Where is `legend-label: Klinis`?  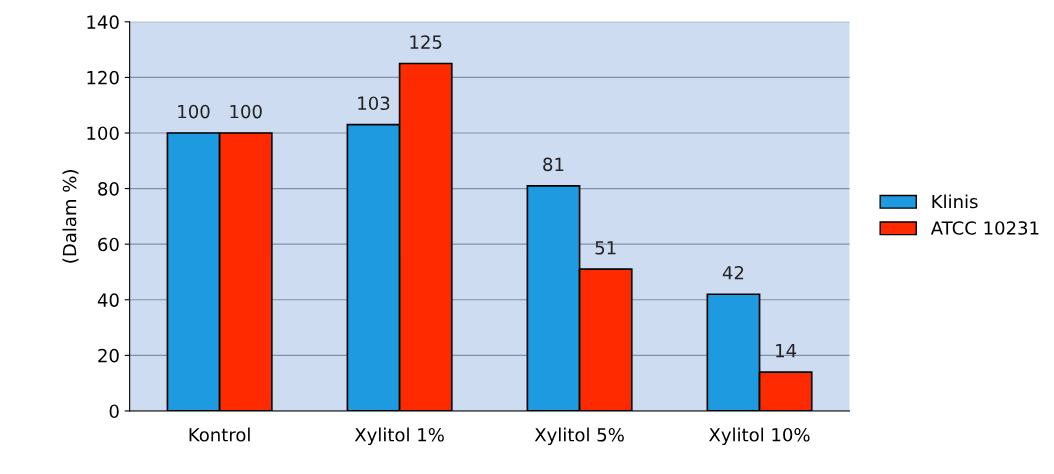 legend-label: Klinis is located at coordinates (955, 201).